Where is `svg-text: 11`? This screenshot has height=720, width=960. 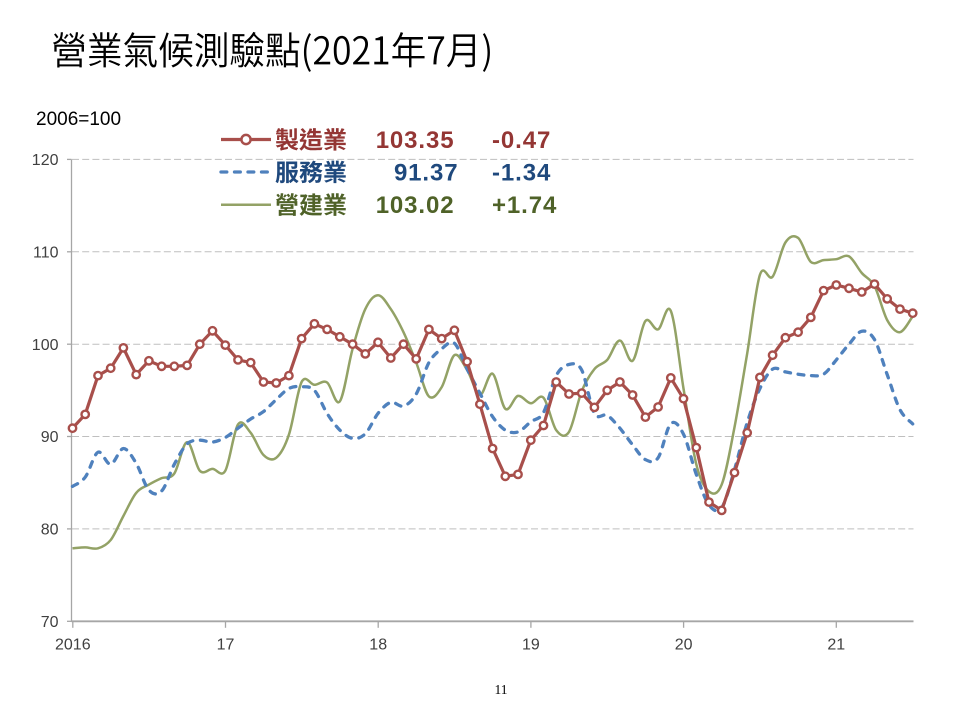 svg-text: 11 is located at coordinates (501, 689).